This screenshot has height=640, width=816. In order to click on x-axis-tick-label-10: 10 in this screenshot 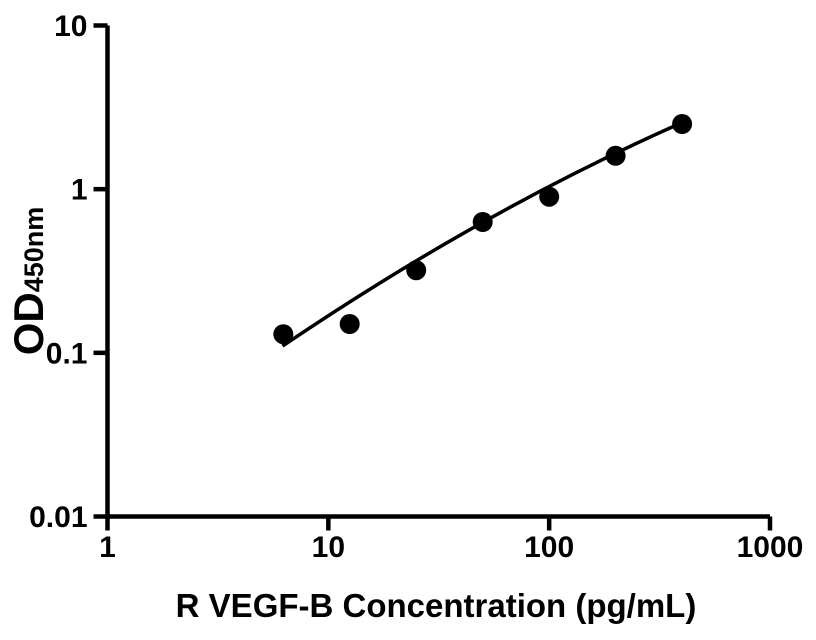, I will do `click(328, 547)`.